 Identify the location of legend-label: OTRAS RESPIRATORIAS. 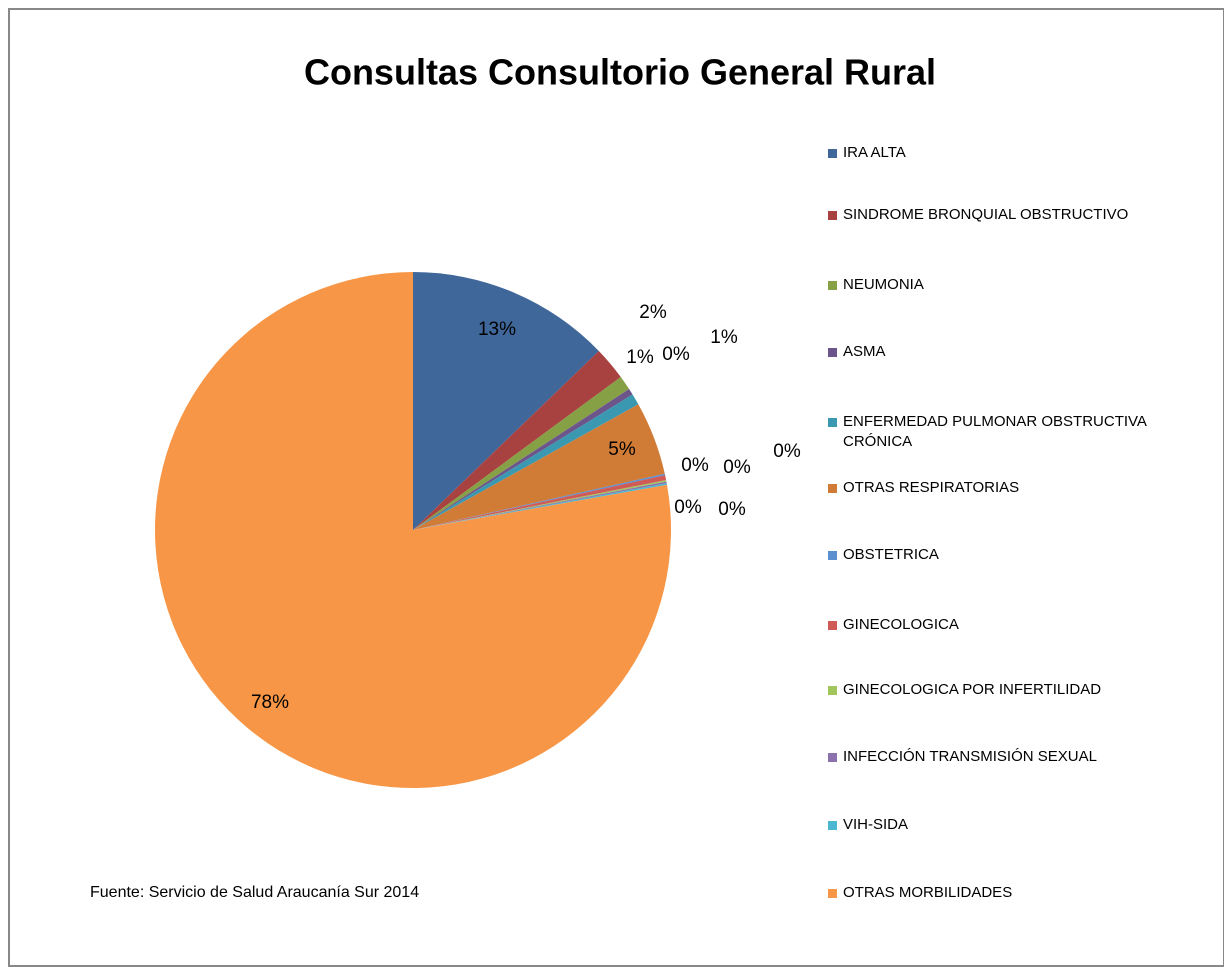
(931, 487).